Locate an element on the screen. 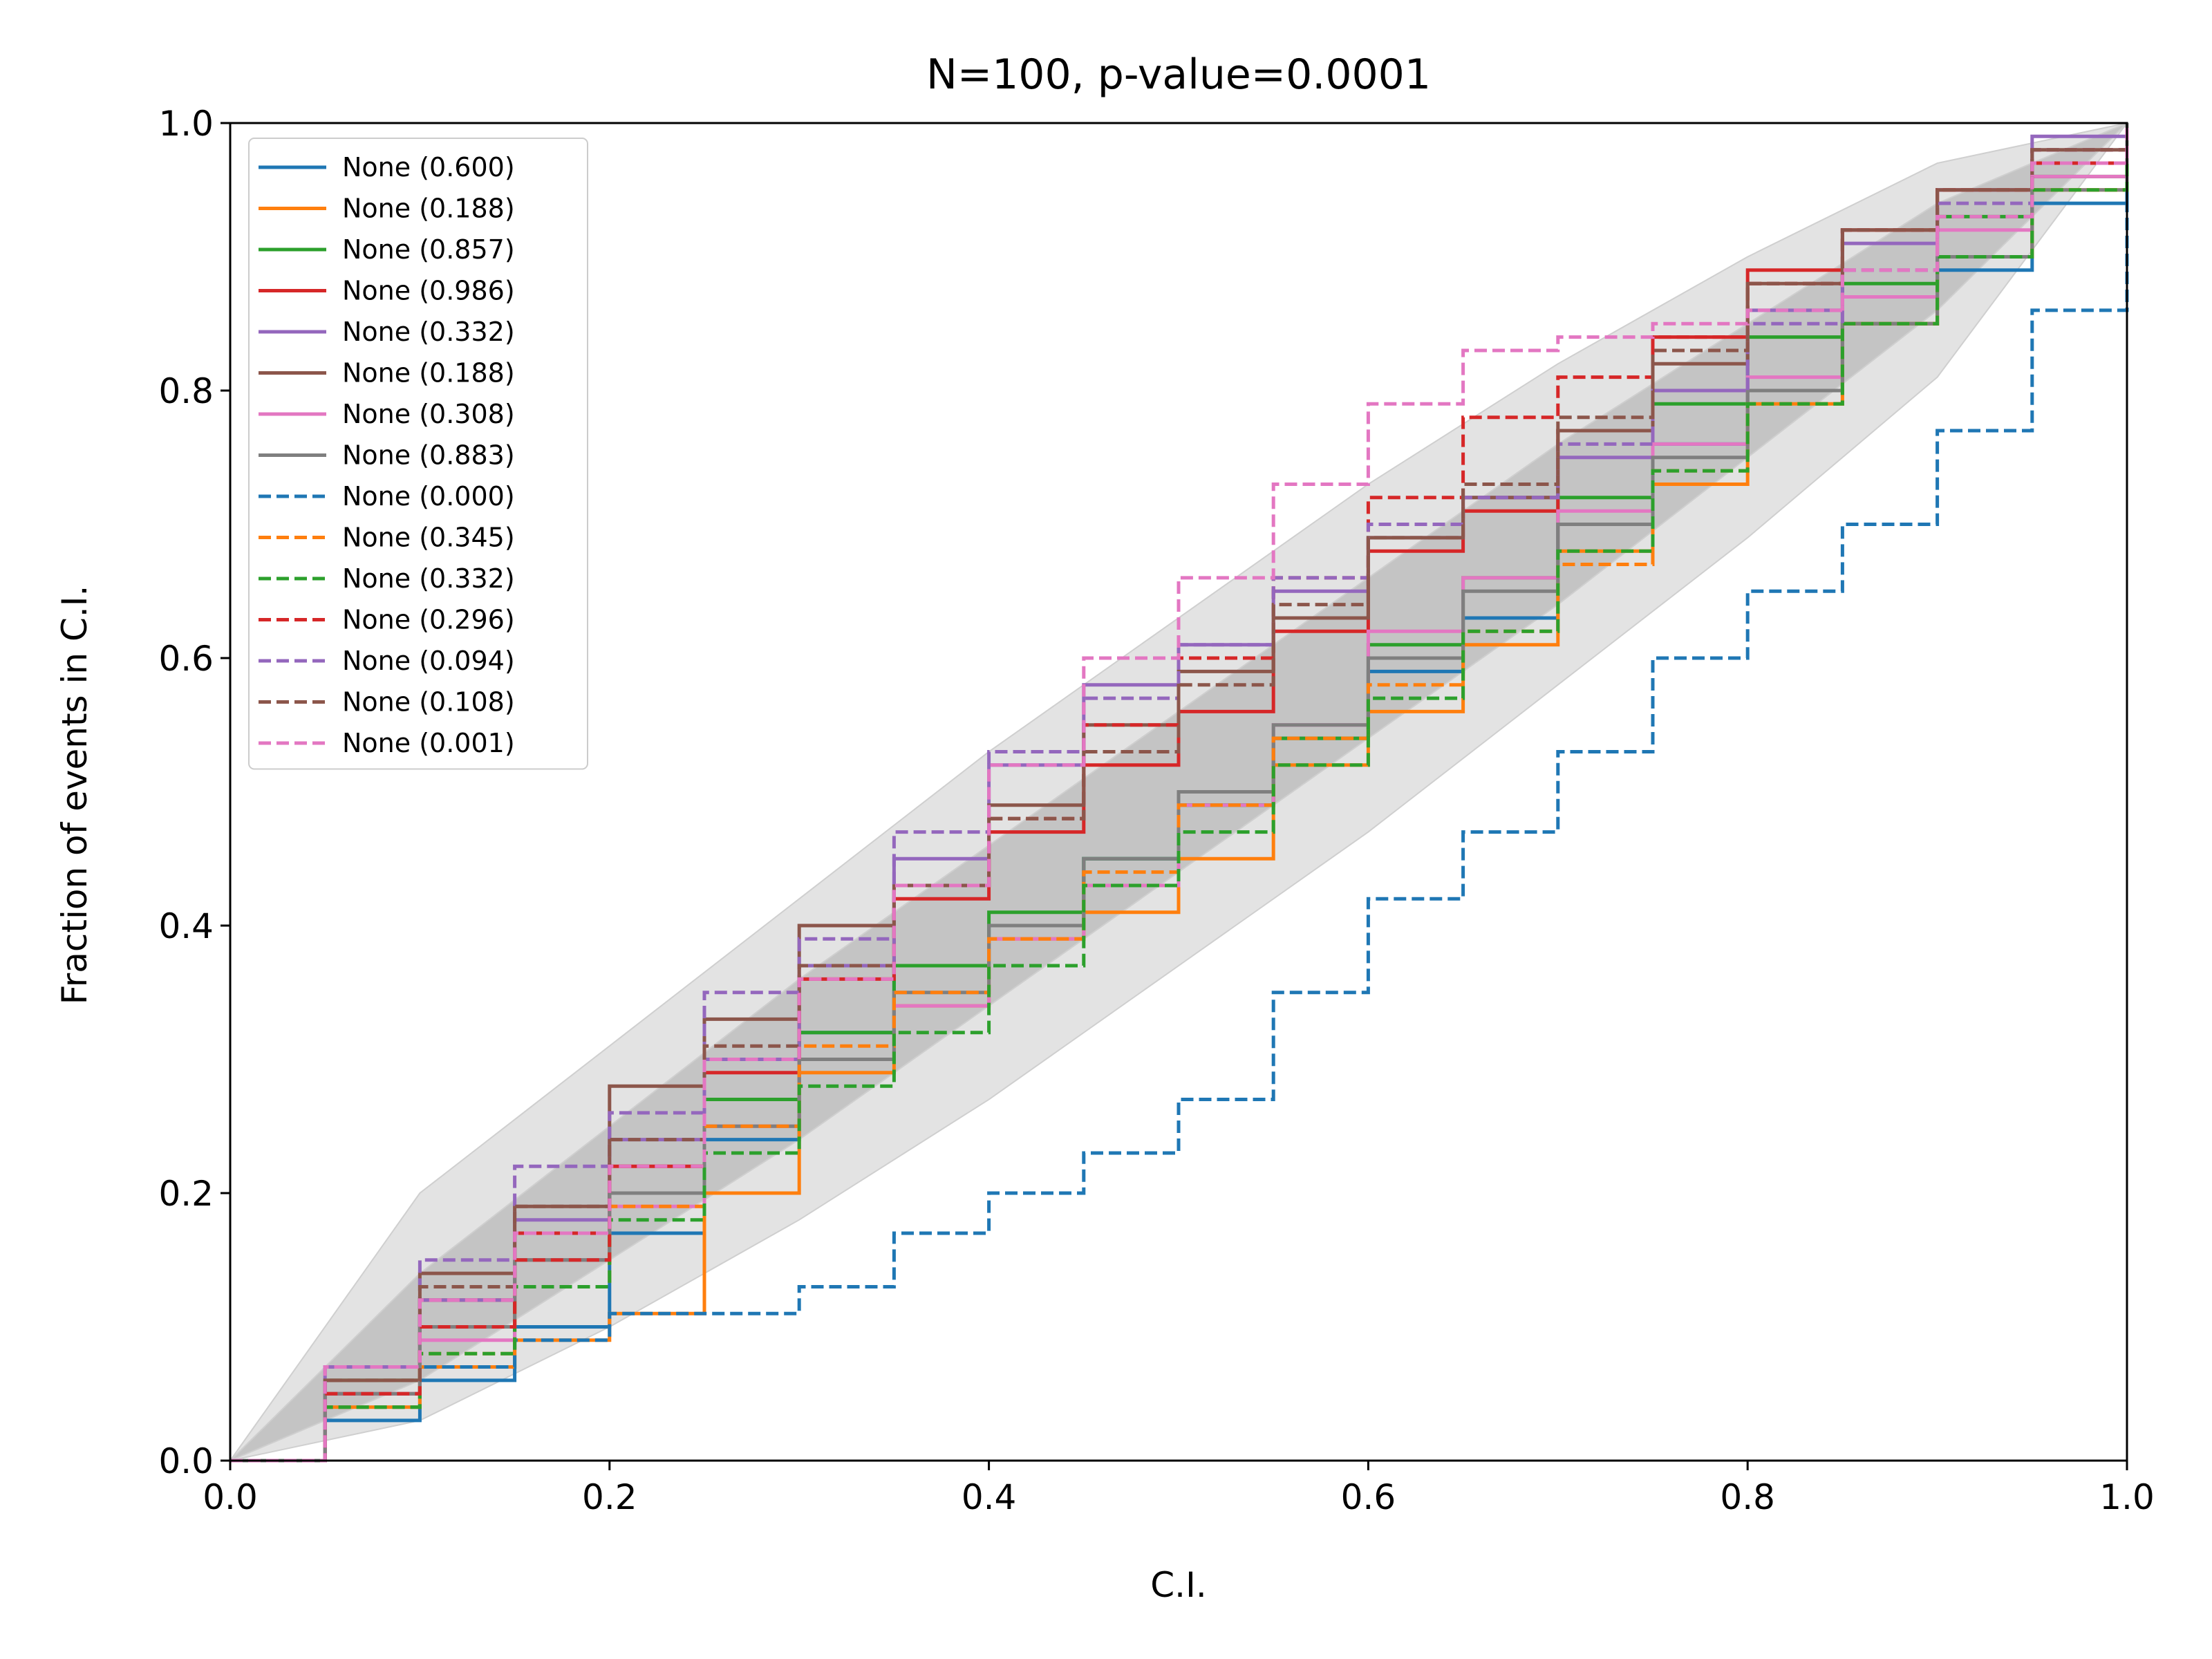 This screenshot has height=1659, width=2212. legend-label: None (0.308) is located at coordinates (428, 414).